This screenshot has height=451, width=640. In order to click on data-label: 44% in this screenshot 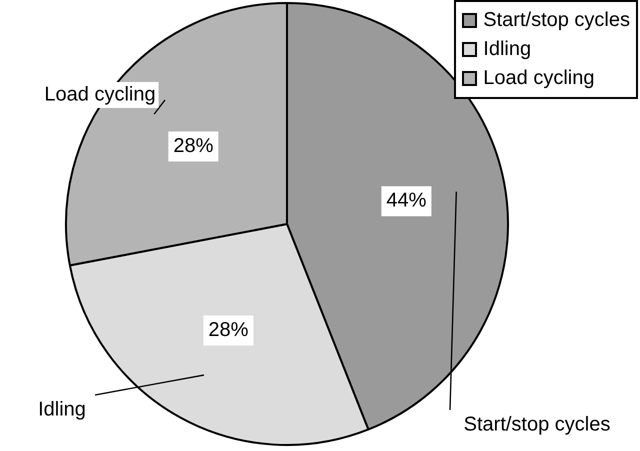, I will do `click(406, 201)`.